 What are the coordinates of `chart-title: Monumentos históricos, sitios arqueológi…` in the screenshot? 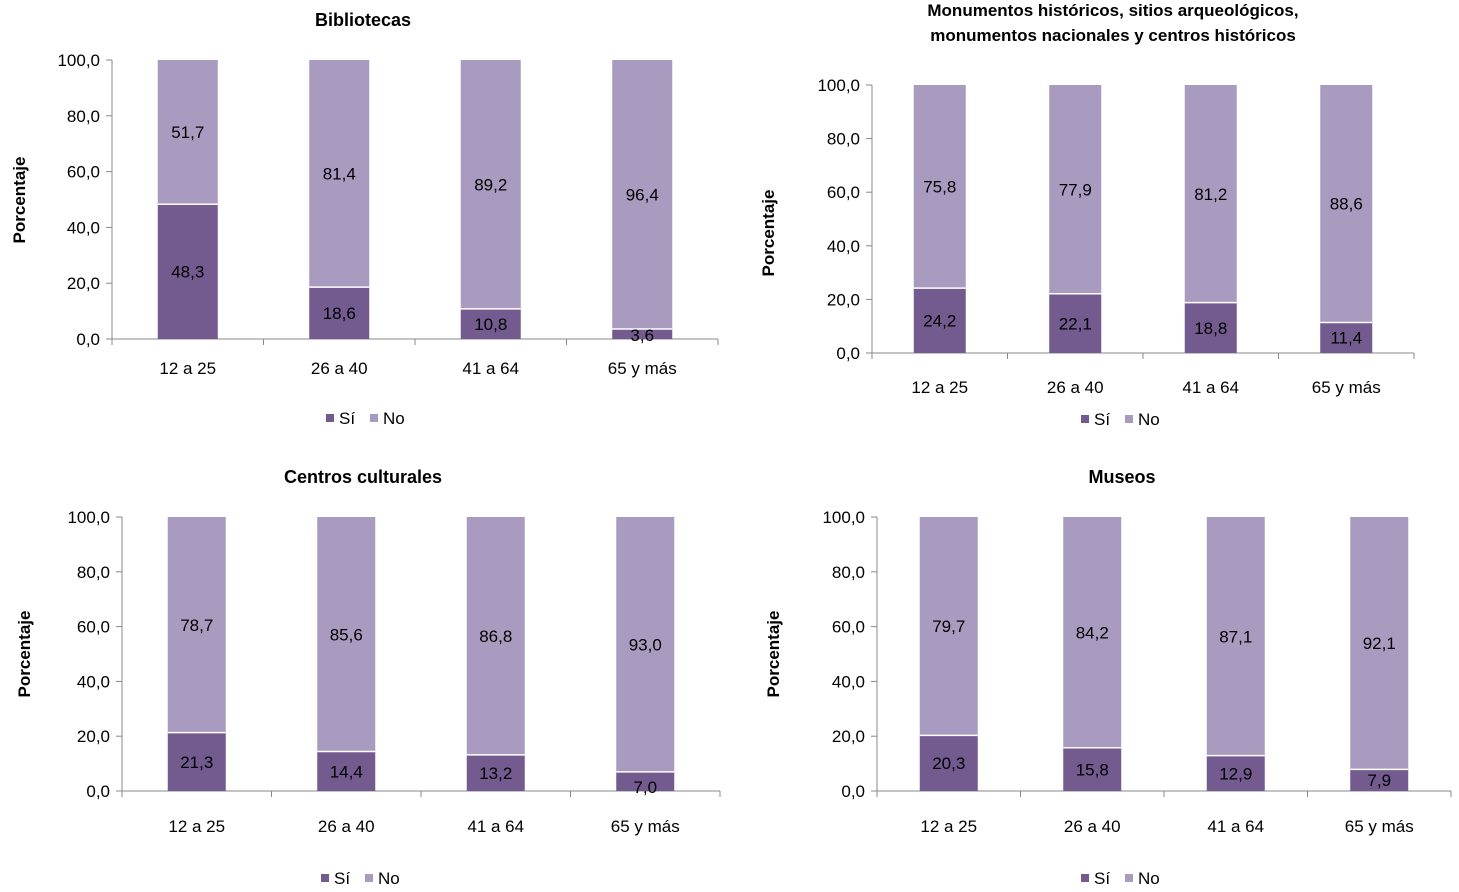 It's located at (1112, 10).